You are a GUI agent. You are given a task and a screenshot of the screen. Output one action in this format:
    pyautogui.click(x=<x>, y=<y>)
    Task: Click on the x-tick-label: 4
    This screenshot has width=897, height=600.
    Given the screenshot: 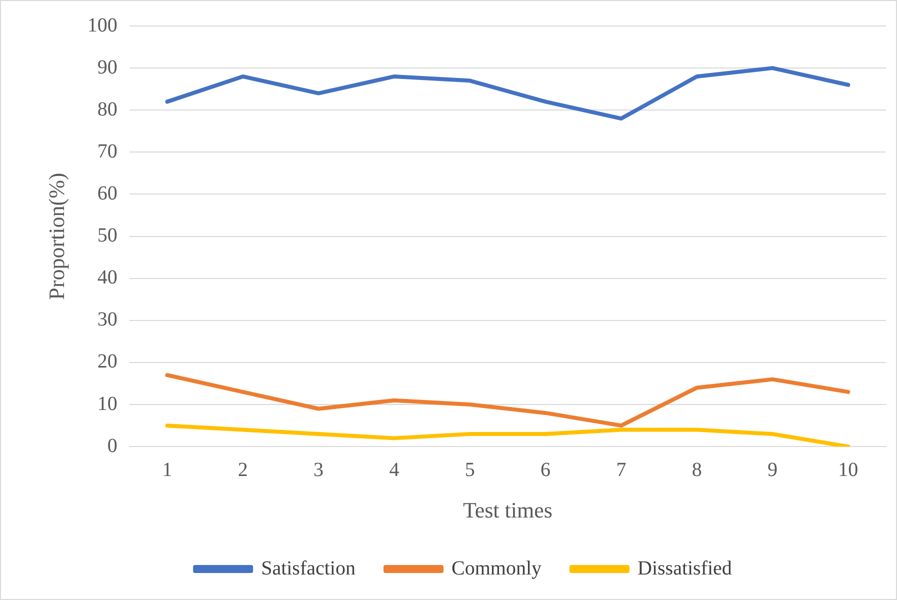 What is the action you would take?
    pyautogui.click(x=394, y=469)
    